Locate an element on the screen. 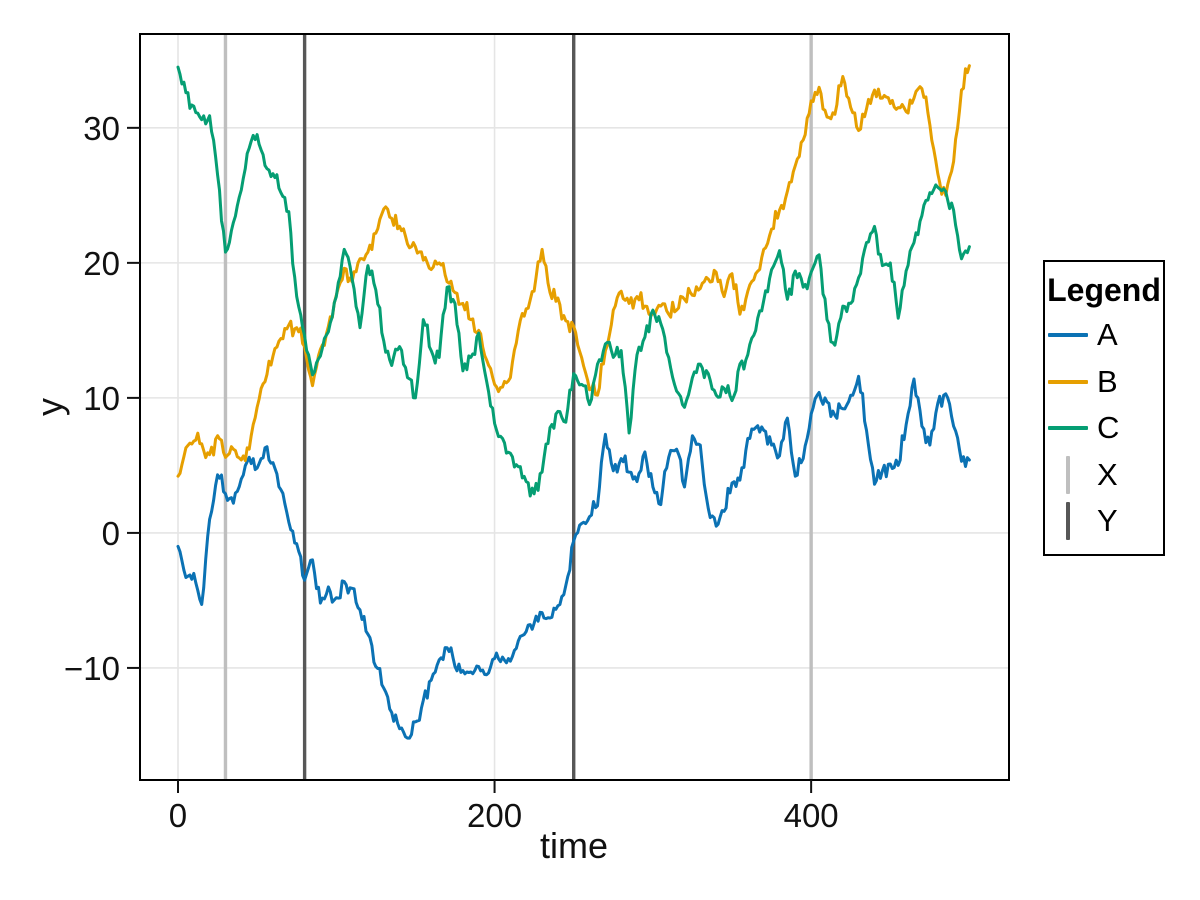  legend-label-X: X is located at coordinates (1107, 474).